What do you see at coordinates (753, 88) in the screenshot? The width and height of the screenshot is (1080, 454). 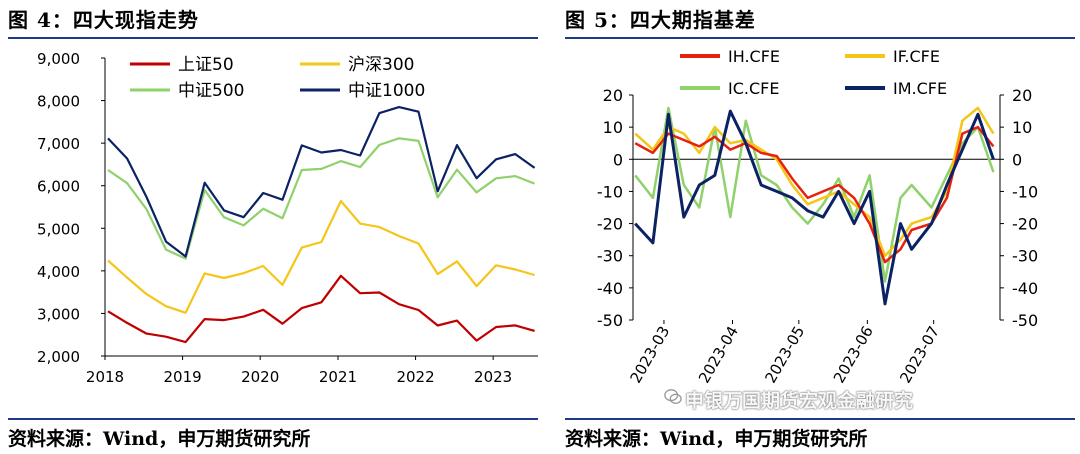 I see `legend-label-ic-cfe: IC.CFE` at bounding box center [753, 88].